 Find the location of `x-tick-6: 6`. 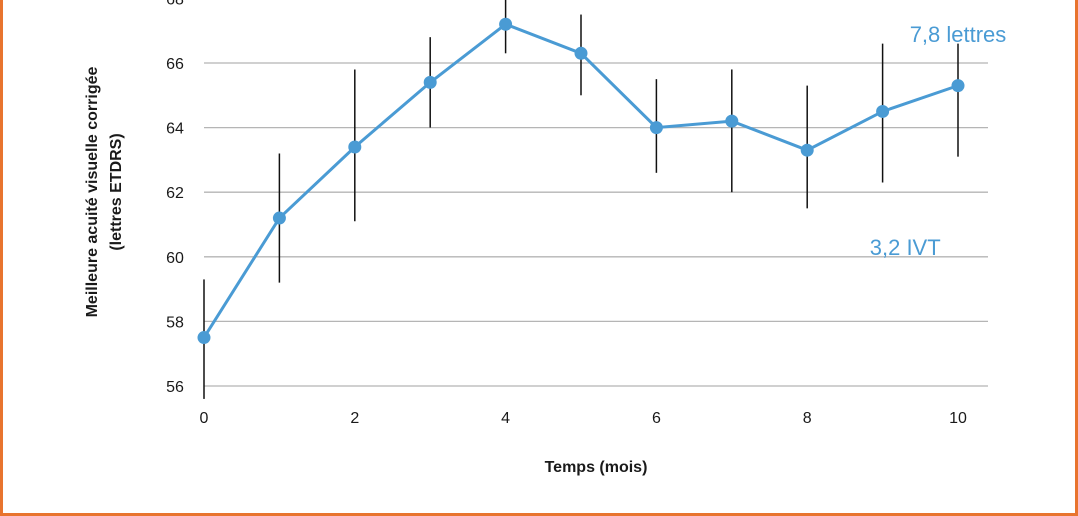

x-tick-6: 6 is located at coordinates (656, 418).